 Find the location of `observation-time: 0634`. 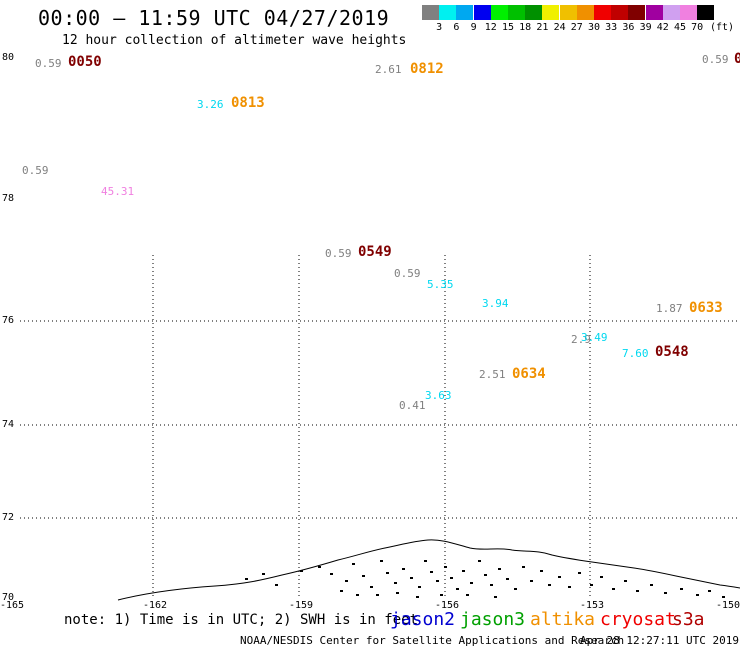

observation-time: 0634 is located at coordinates (529, 374).